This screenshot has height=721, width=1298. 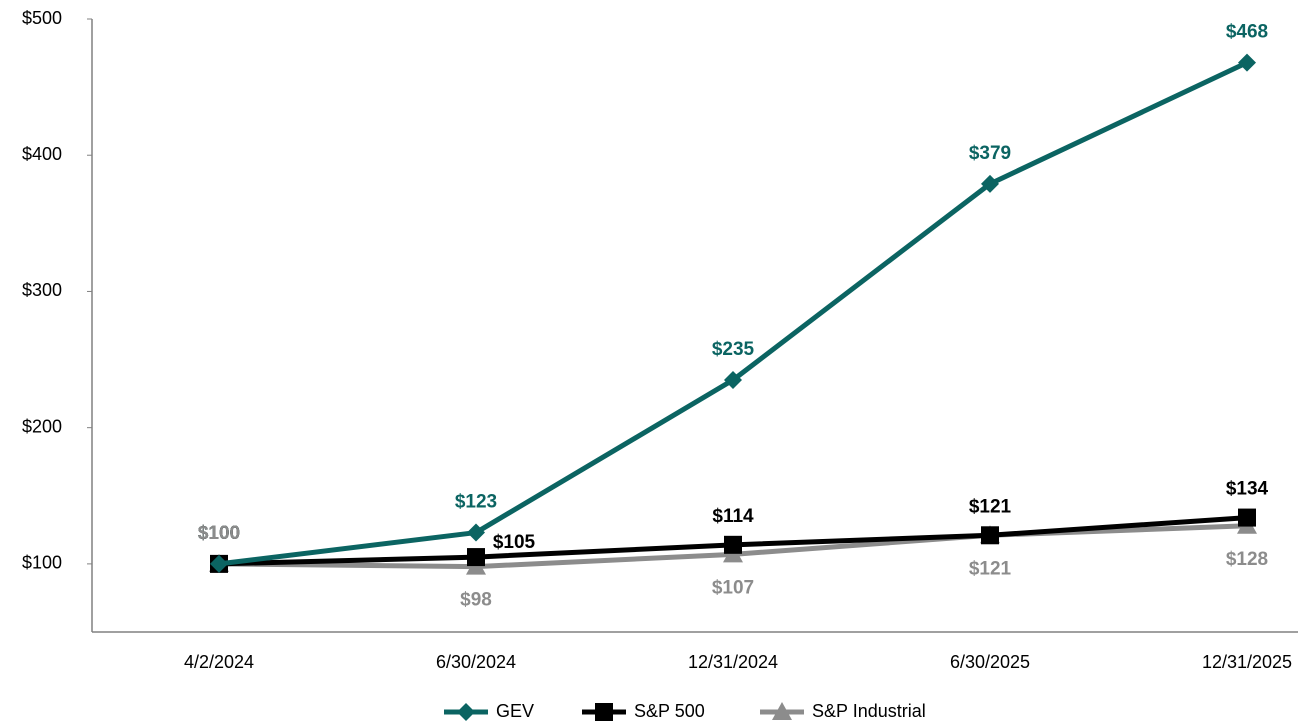 I want to click on data-label: $123, so click(x=476, y=502).